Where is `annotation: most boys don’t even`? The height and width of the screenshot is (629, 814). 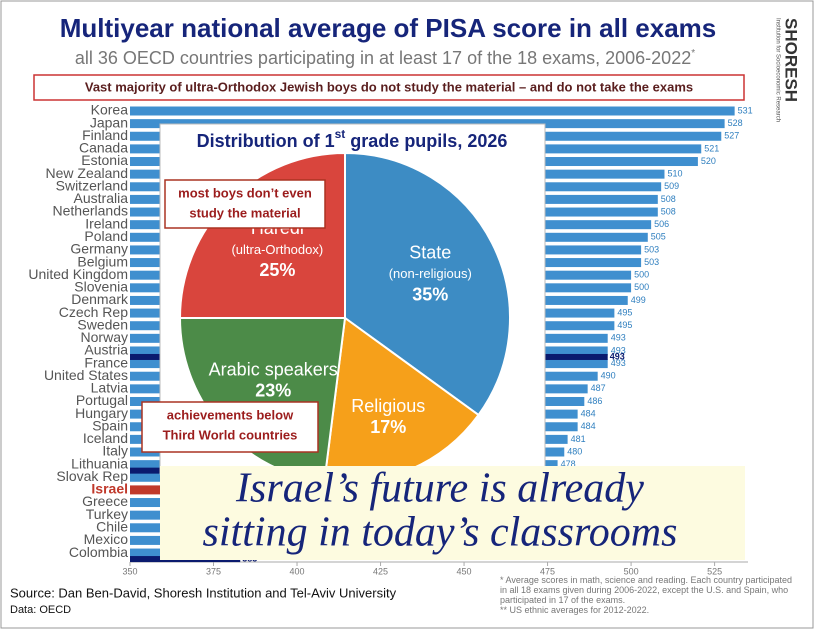 annotation: most boys don’t even is located at coordinates (245, 192).